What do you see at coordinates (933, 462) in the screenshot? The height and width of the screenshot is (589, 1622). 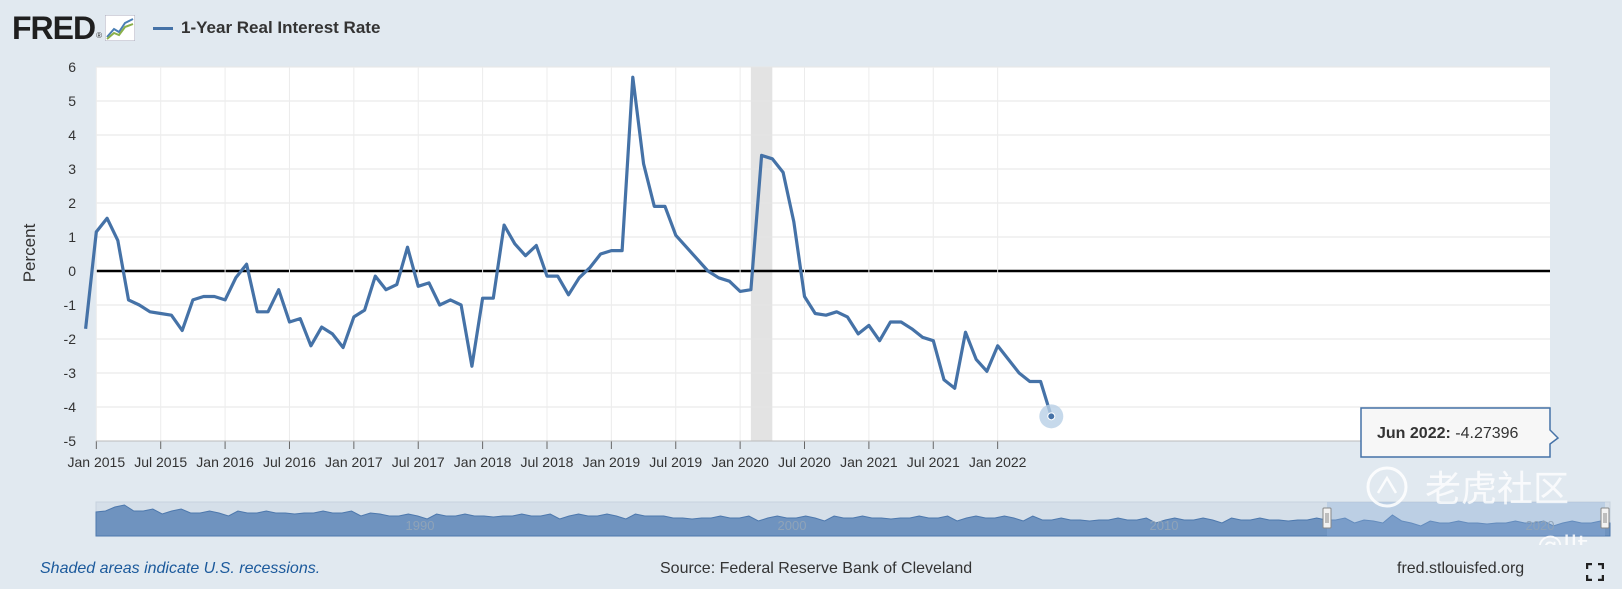 I see `x-tick-label: Jul 2021` at bounding box center [933, 462].